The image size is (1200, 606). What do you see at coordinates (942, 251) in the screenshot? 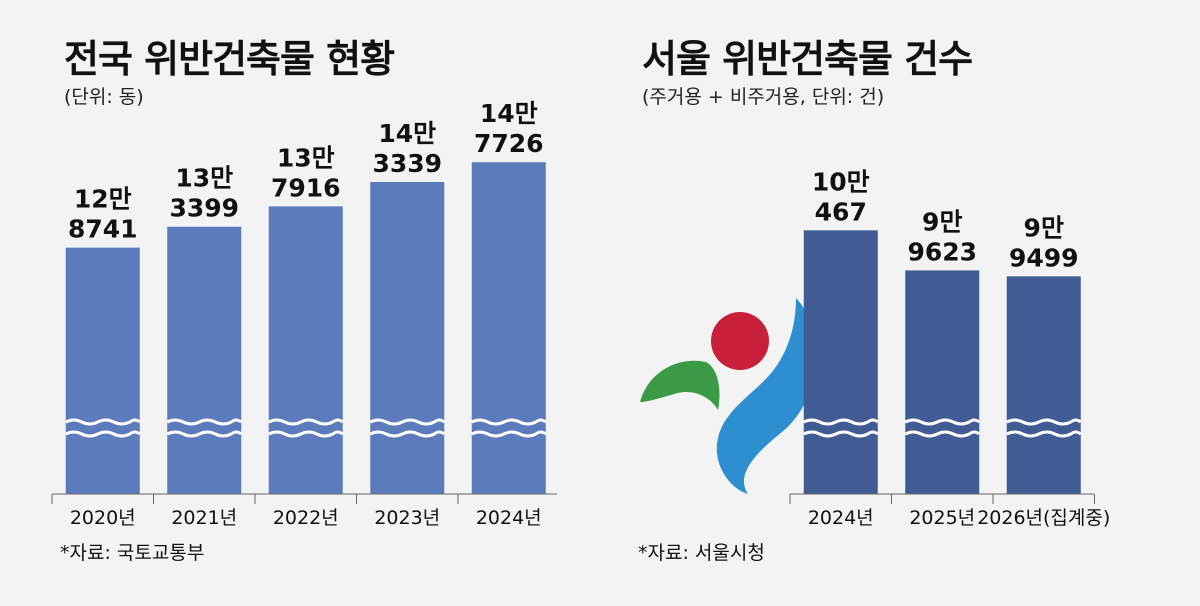
I see `data-label: 9623` at bounding box center [942, 251].